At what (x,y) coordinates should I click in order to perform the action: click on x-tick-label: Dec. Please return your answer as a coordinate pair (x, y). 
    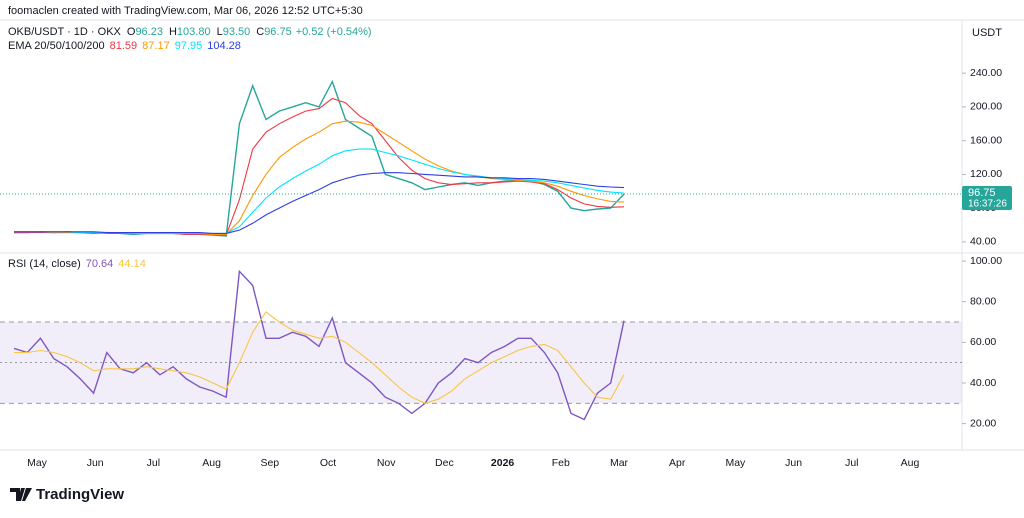
    Looking at the image, I should click on (444, 463).